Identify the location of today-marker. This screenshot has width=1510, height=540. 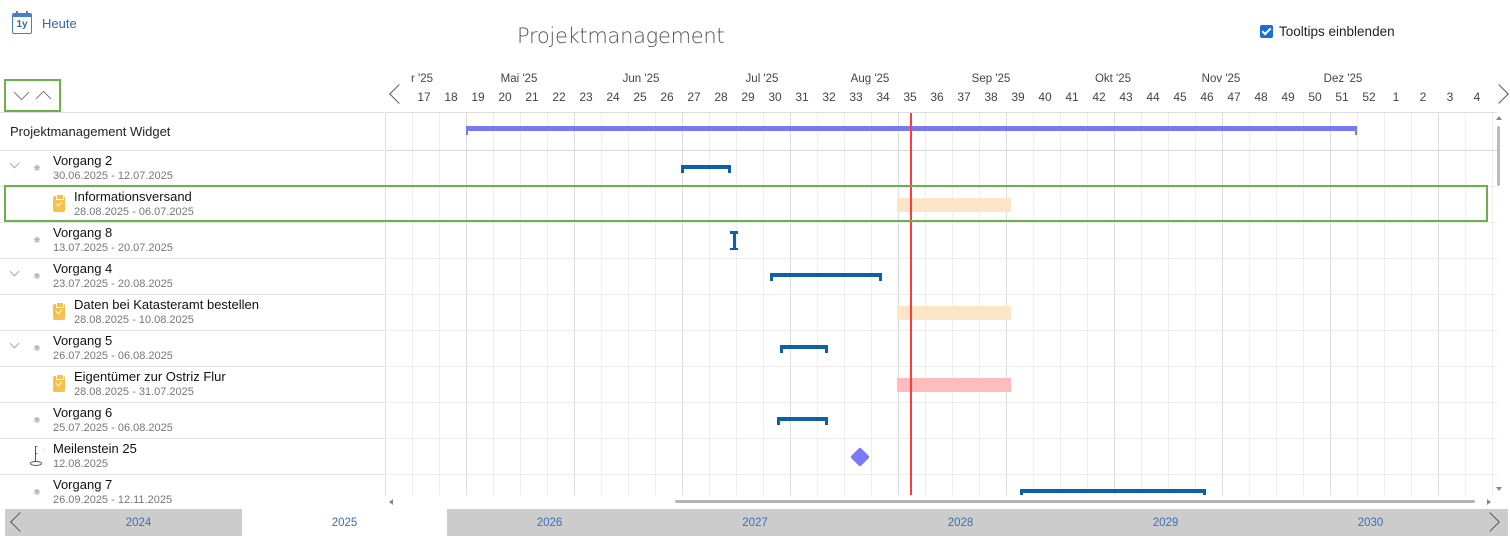
(911, 304).